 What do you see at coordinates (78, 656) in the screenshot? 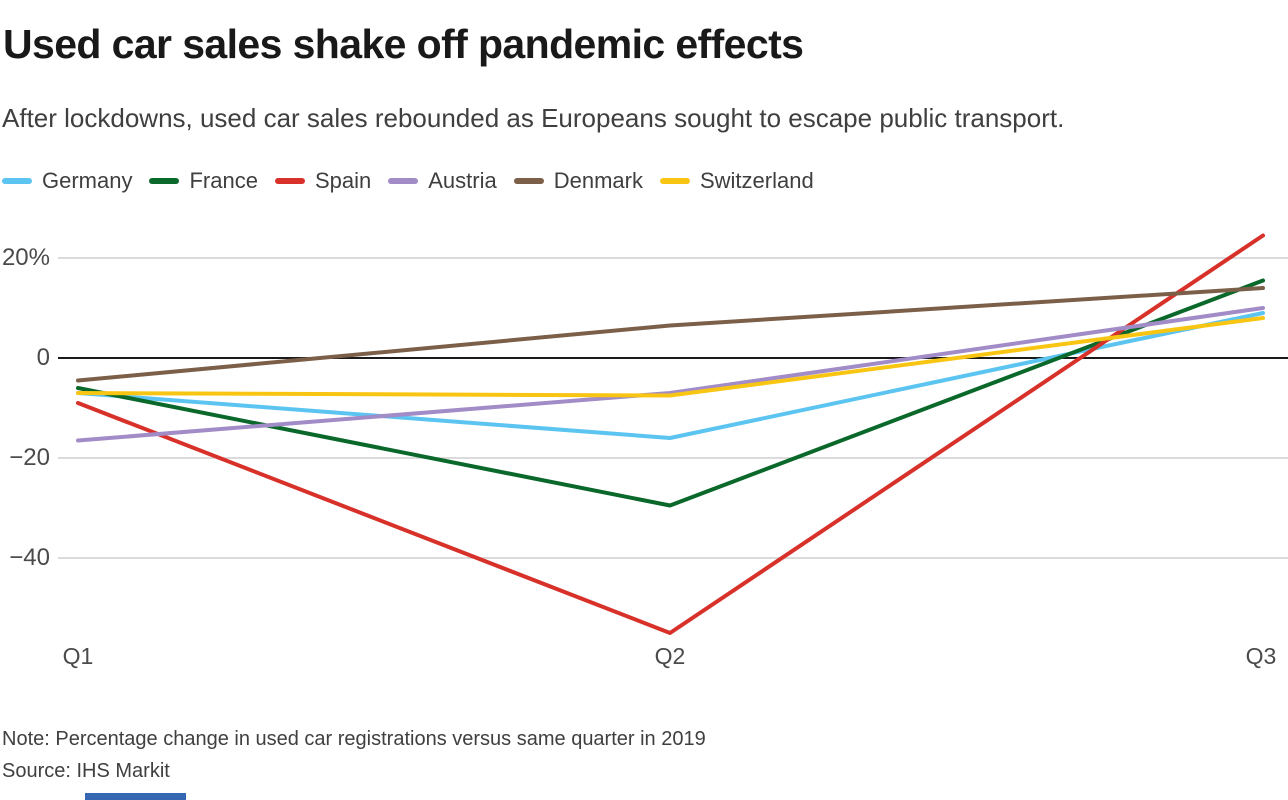
I see `x-axis-tick-label-q1: Q1` at bounding box center [78, 656].